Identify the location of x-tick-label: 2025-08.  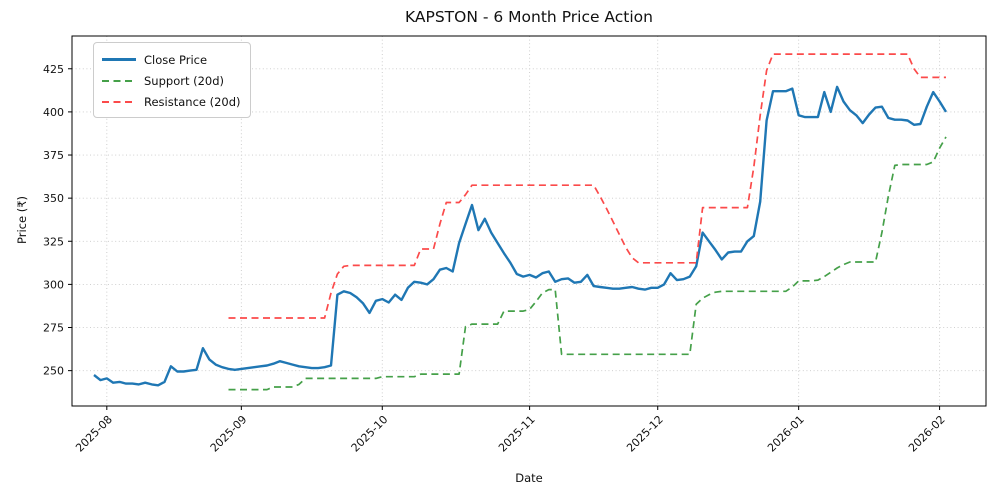
(94, 434).